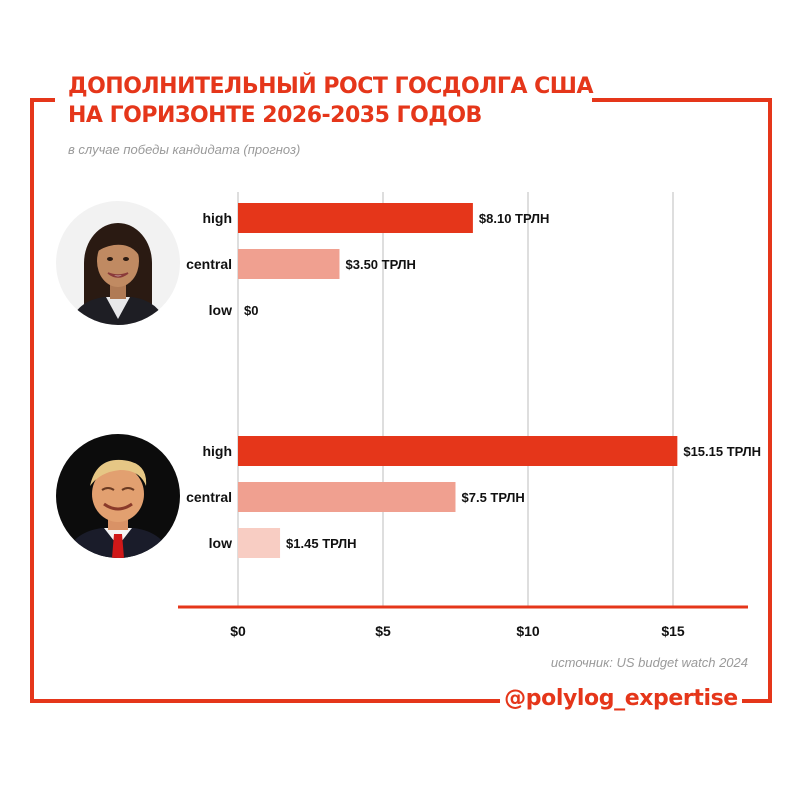  What do you see at coordinates (514, 218) in the screenshot?
I see `data-label: $8.10 ТРЛН` at bounding box center [514, 218].